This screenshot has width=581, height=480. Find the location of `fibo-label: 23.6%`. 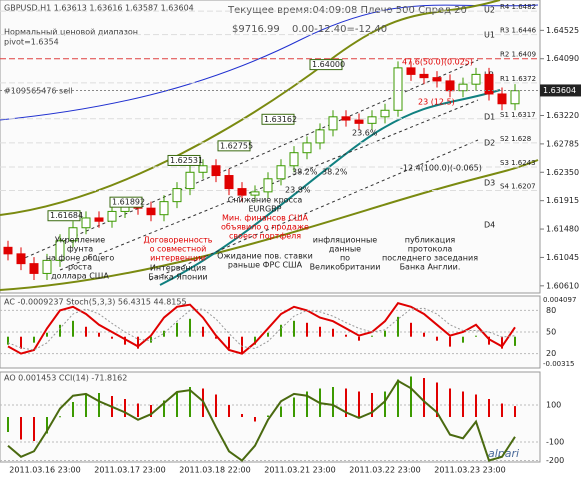

fibo-label: 23.6% is located at coordinates (365, 133).